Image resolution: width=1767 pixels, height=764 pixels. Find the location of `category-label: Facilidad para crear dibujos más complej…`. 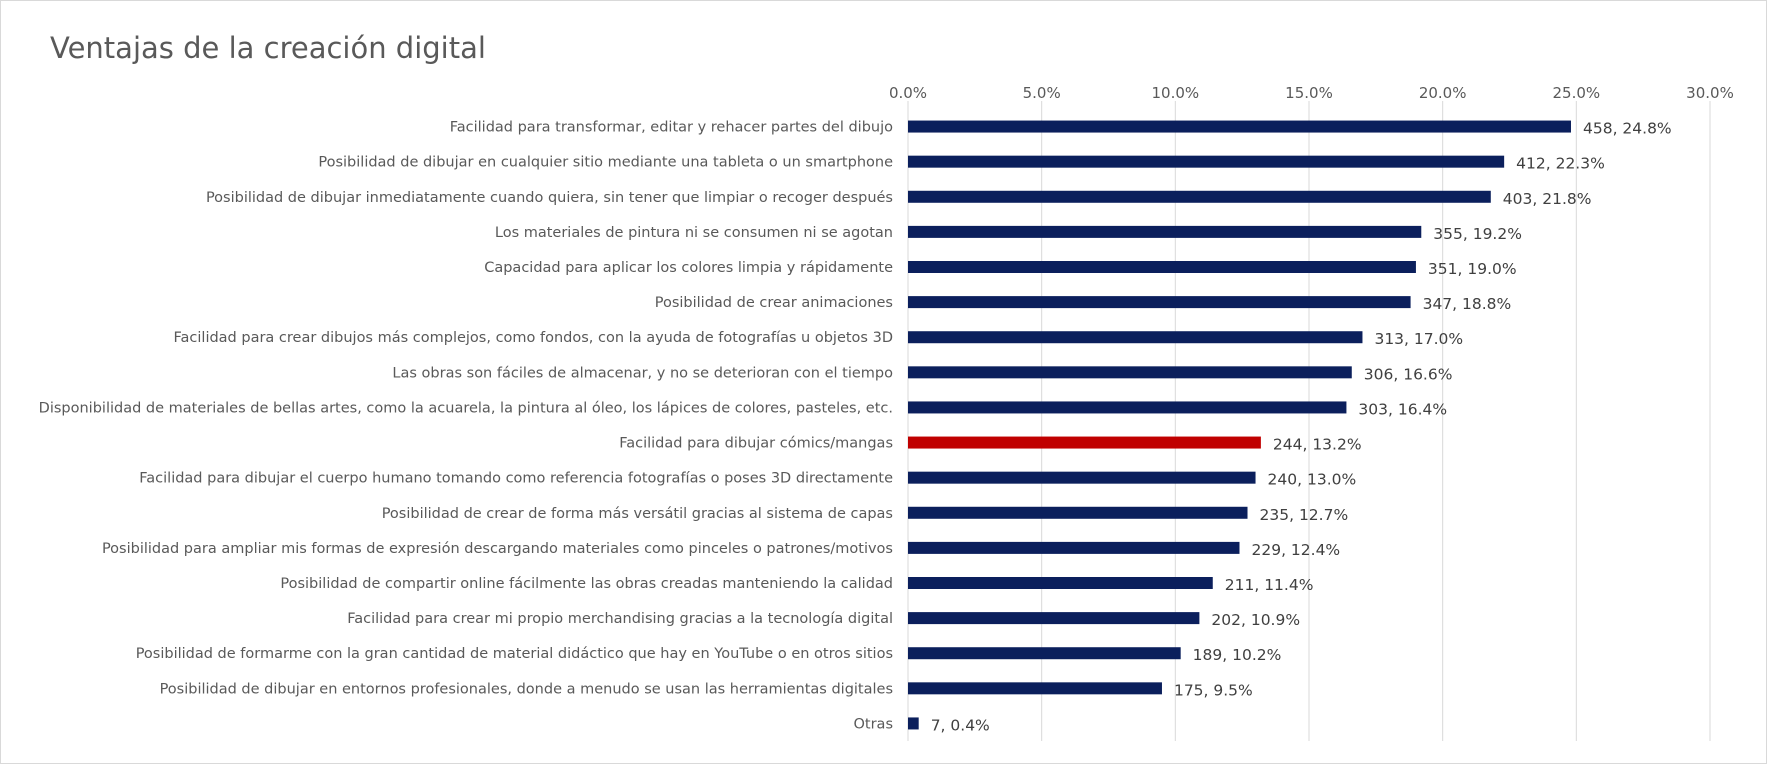

category-label: Facilidad para crear dibujos más complej… is located at coordinates (533, 338).